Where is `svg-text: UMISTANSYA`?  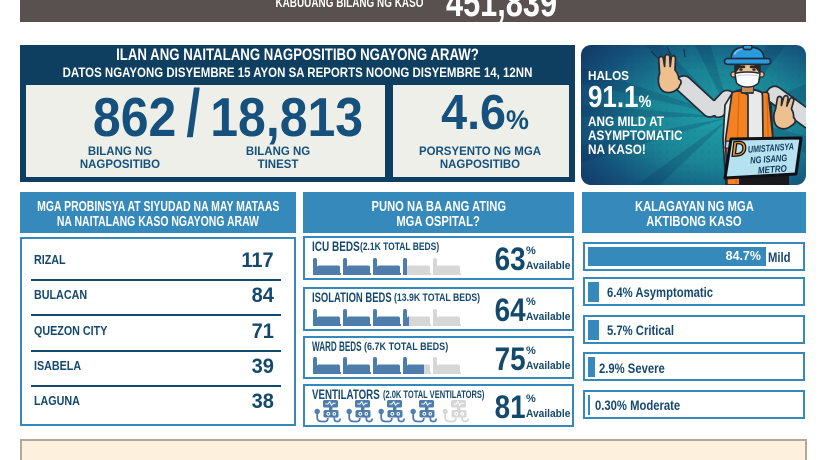 svg-text: UMISTANSYA is located at coordinates (771, 149).